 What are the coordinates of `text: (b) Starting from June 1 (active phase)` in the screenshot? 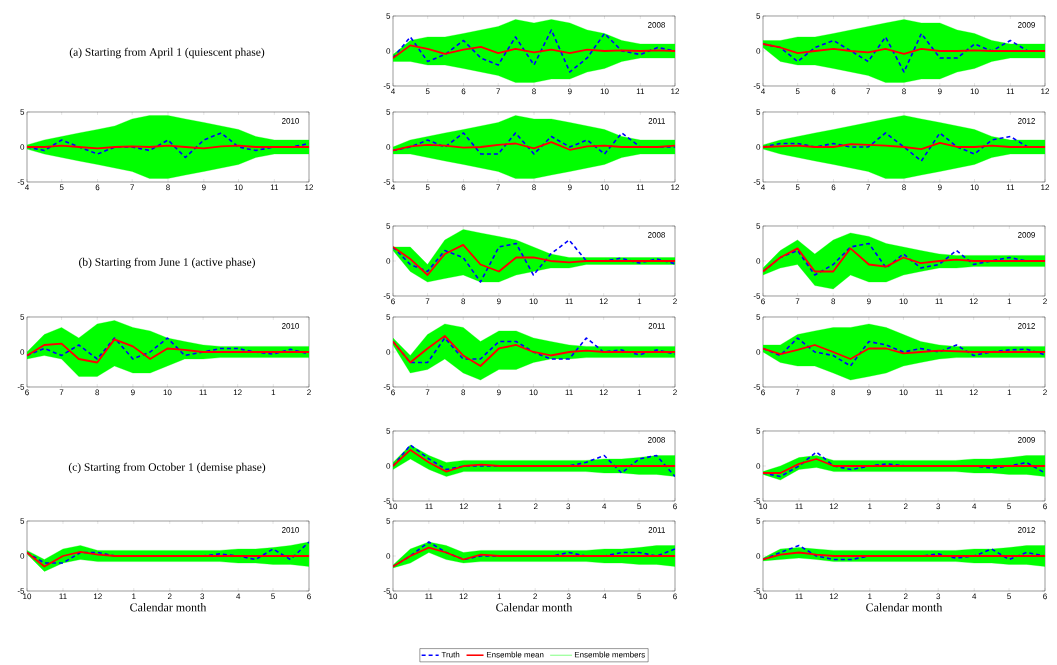 It's located at (167, 263).